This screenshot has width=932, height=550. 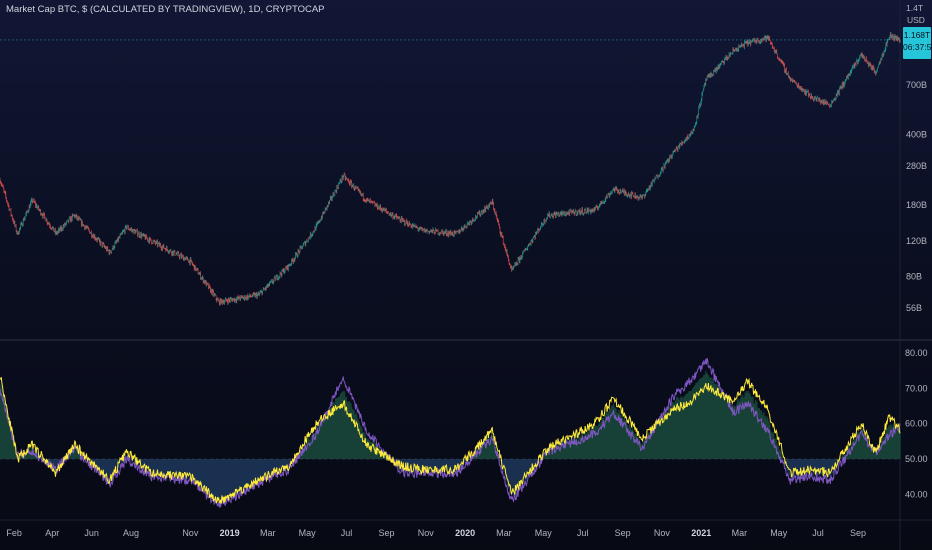 What do you see at coordinates (440, 482) in the screenshot?
I see `oscillator-fill-below` at bounding box center [440, 482].